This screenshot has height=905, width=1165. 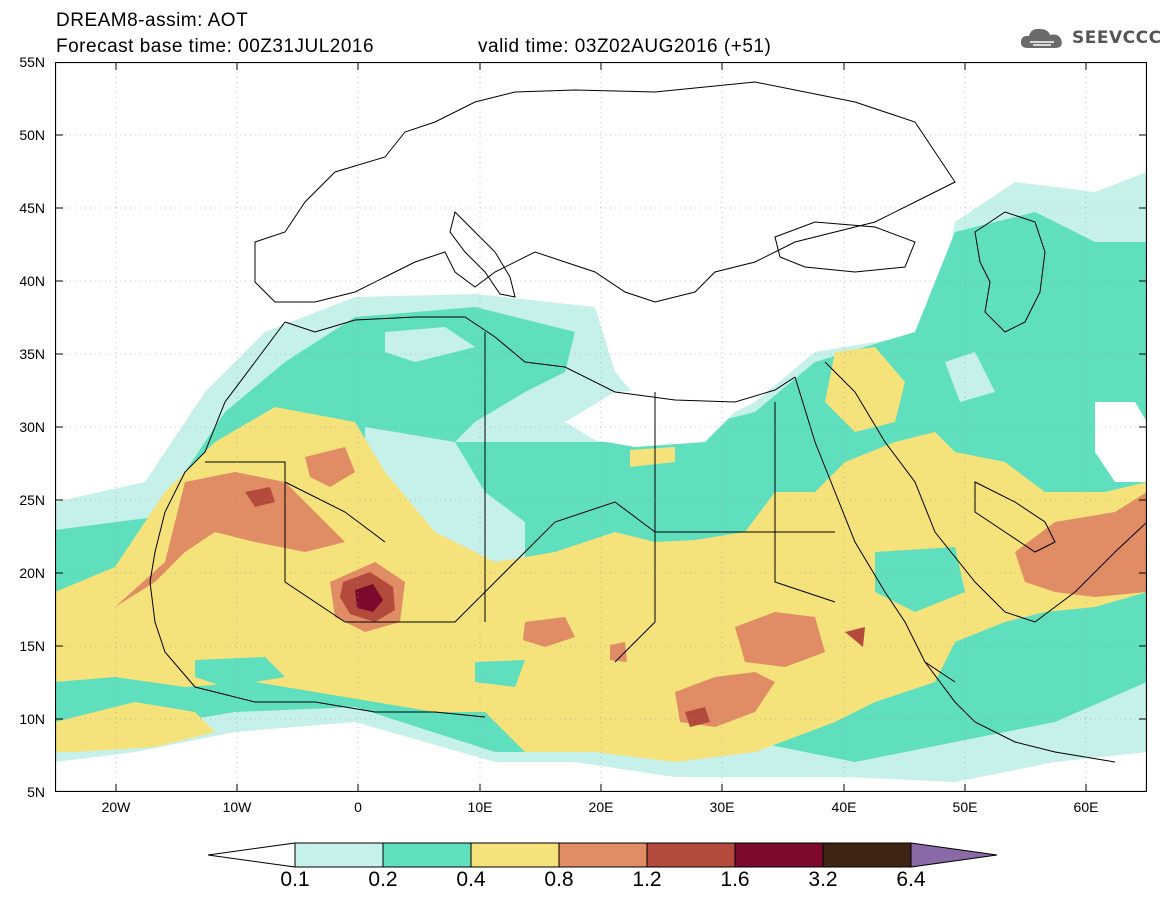 What do you see at coordinates (580, 597) in the screenshot?
I see `aot-islands-0.2` at bounding box center [580, 597].